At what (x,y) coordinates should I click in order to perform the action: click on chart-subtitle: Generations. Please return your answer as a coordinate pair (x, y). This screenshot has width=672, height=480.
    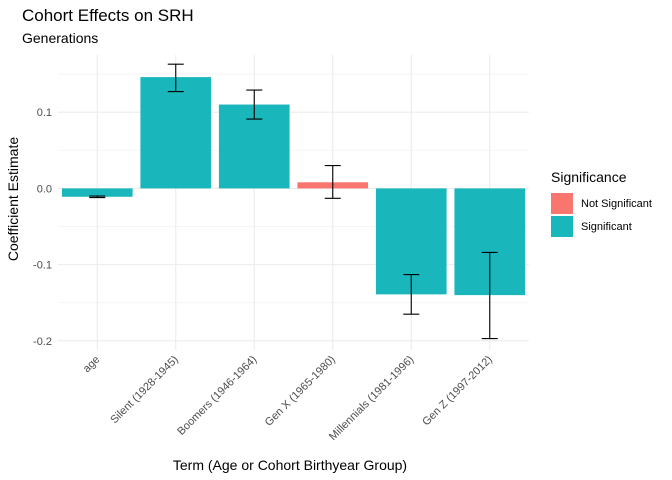
    Looking at the image, I should click on (60, 38).